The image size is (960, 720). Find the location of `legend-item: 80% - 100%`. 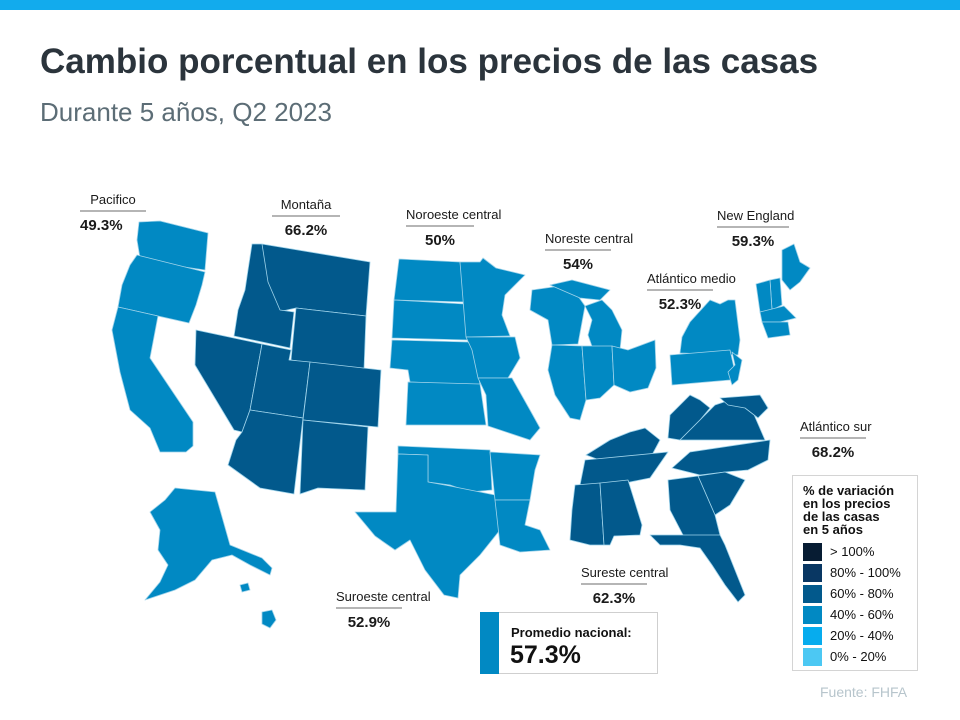

legend-item: 80% - 100% is located at coordinates (860, 572).